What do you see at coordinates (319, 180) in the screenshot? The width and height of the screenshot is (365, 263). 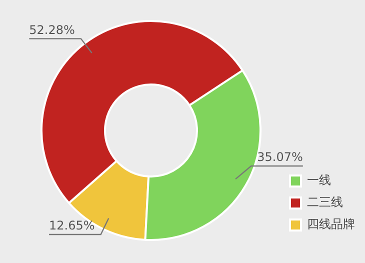 I see `legend-label: 一线` at bounding box center [319, 180].